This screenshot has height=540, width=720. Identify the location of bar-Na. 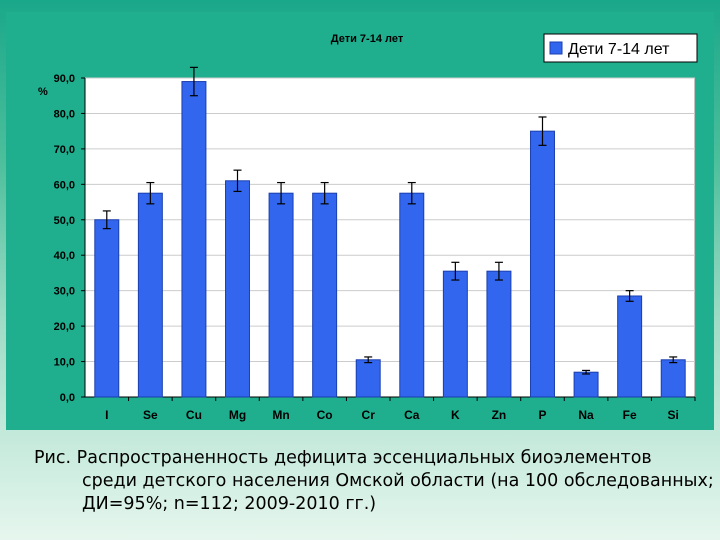
(586, 384).